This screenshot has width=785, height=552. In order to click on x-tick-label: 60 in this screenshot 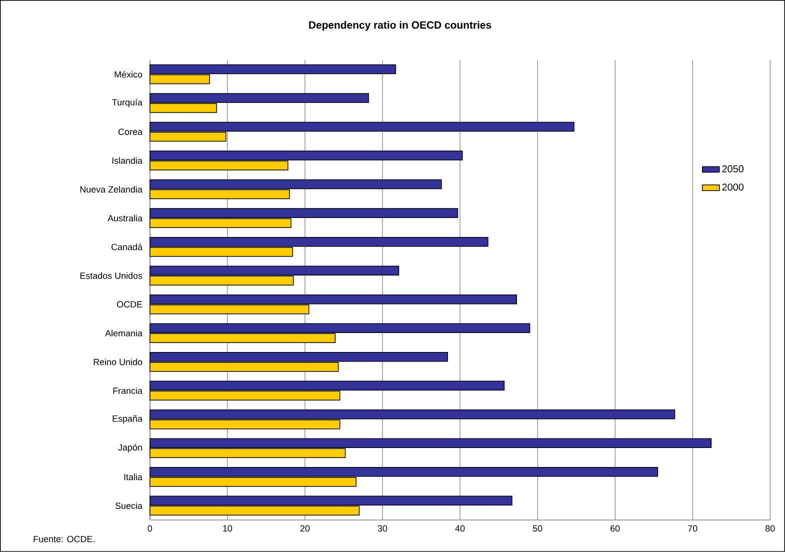, I will do `click(615, 528)`.